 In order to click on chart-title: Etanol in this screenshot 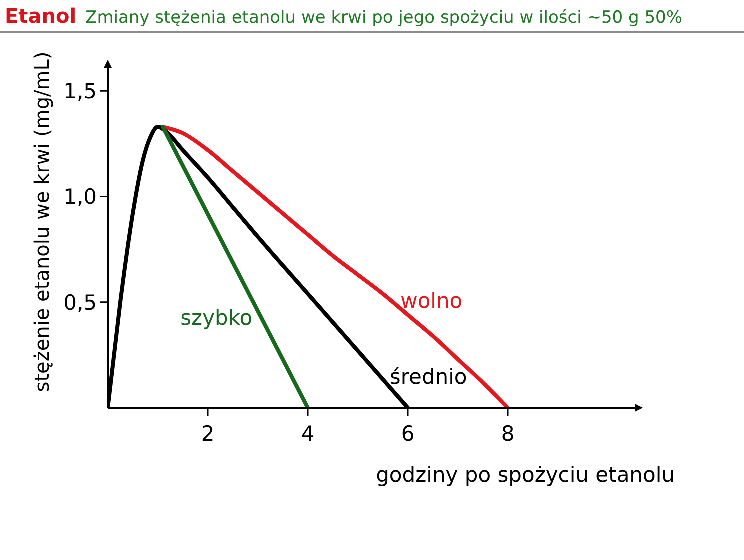, I will do `click(41, 16)`.